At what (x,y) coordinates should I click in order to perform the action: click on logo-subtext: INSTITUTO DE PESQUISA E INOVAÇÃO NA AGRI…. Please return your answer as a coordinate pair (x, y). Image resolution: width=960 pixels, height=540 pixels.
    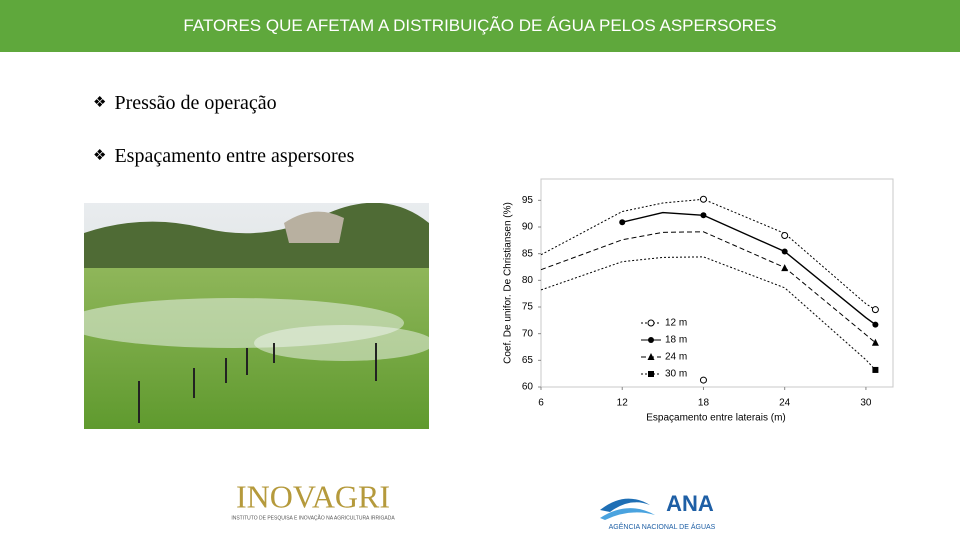
    Looking at the image, I should click on (313, 517).